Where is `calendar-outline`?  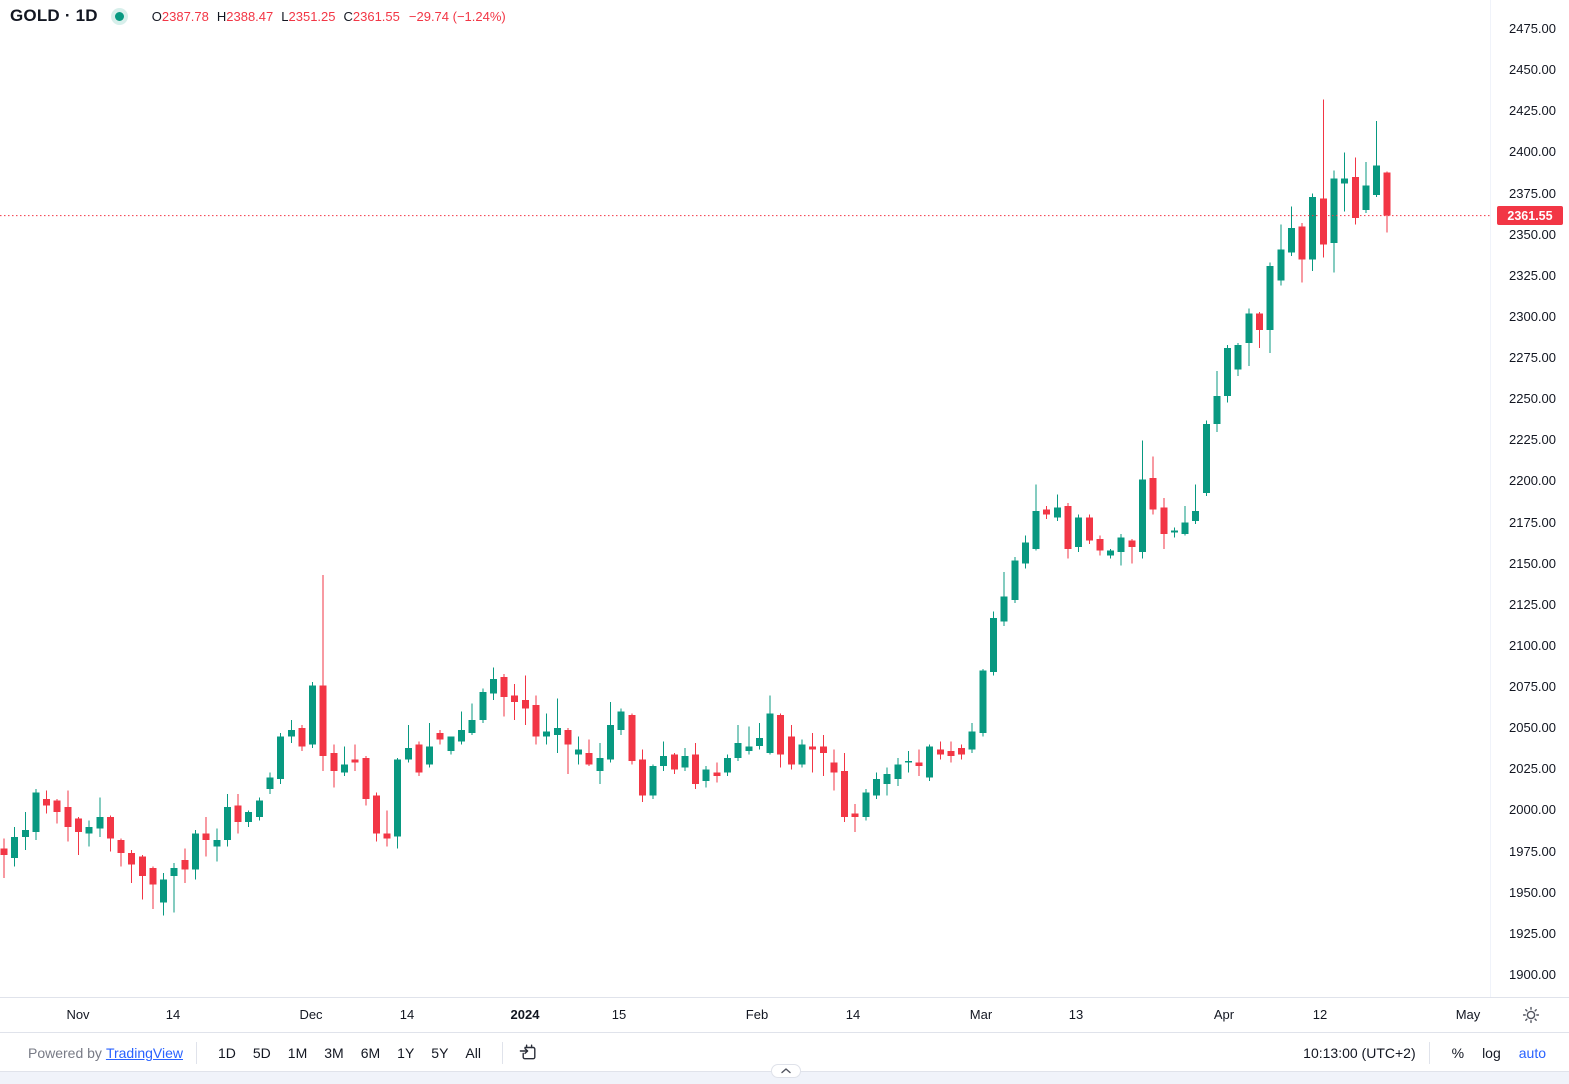 calendar-outline is located at coordinates (529, 1053).